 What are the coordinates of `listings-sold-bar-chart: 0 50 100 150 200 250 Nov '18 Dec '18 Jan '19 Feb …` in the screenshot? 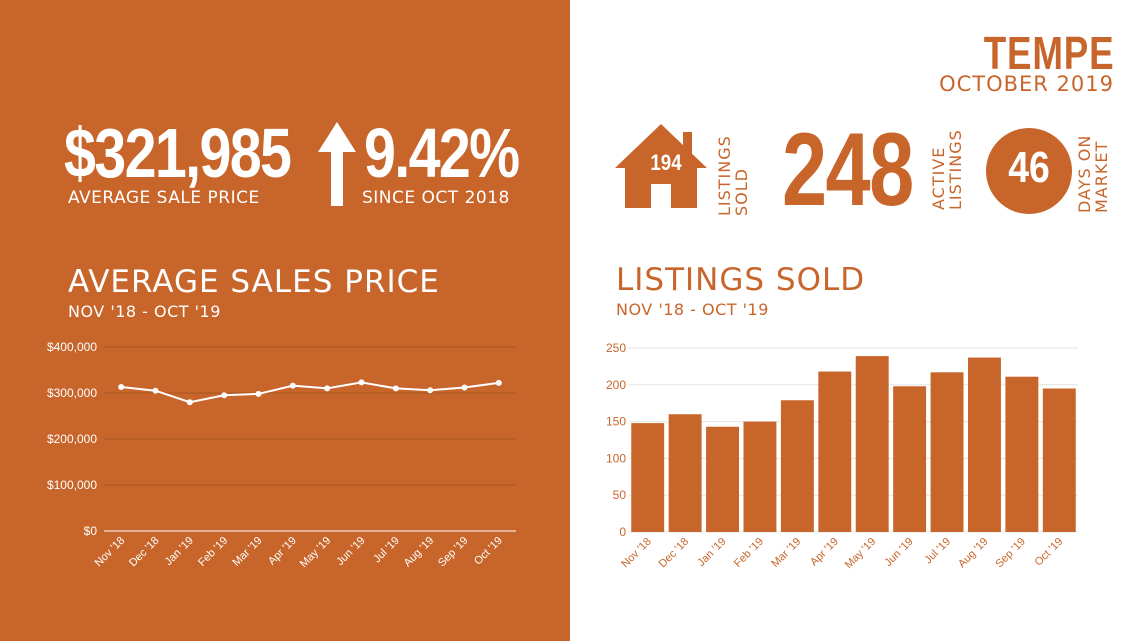 It's located at (842, 456).